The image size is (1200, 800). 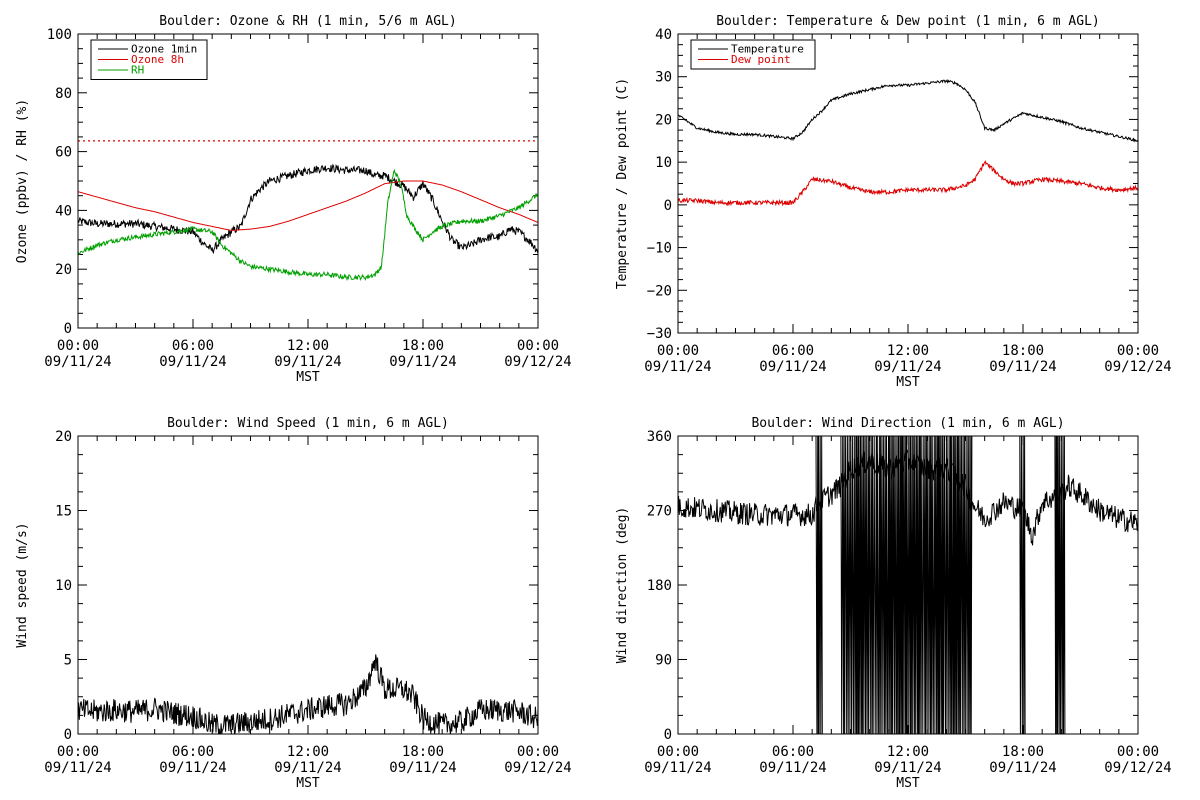 I want to click on y-tick-label: 360, so click(x=659, y=437).